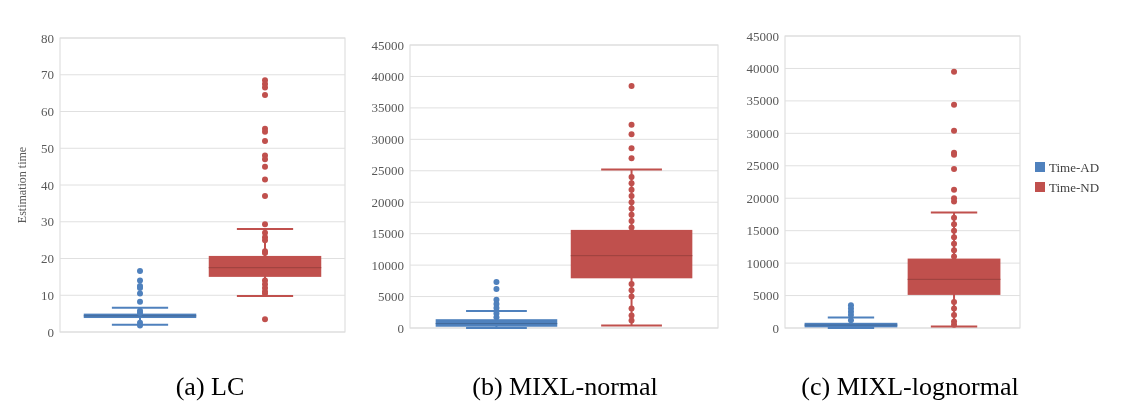 The image size is (1138, 415). I want to click on legend-label: Time-ND, so click(1074, 187).